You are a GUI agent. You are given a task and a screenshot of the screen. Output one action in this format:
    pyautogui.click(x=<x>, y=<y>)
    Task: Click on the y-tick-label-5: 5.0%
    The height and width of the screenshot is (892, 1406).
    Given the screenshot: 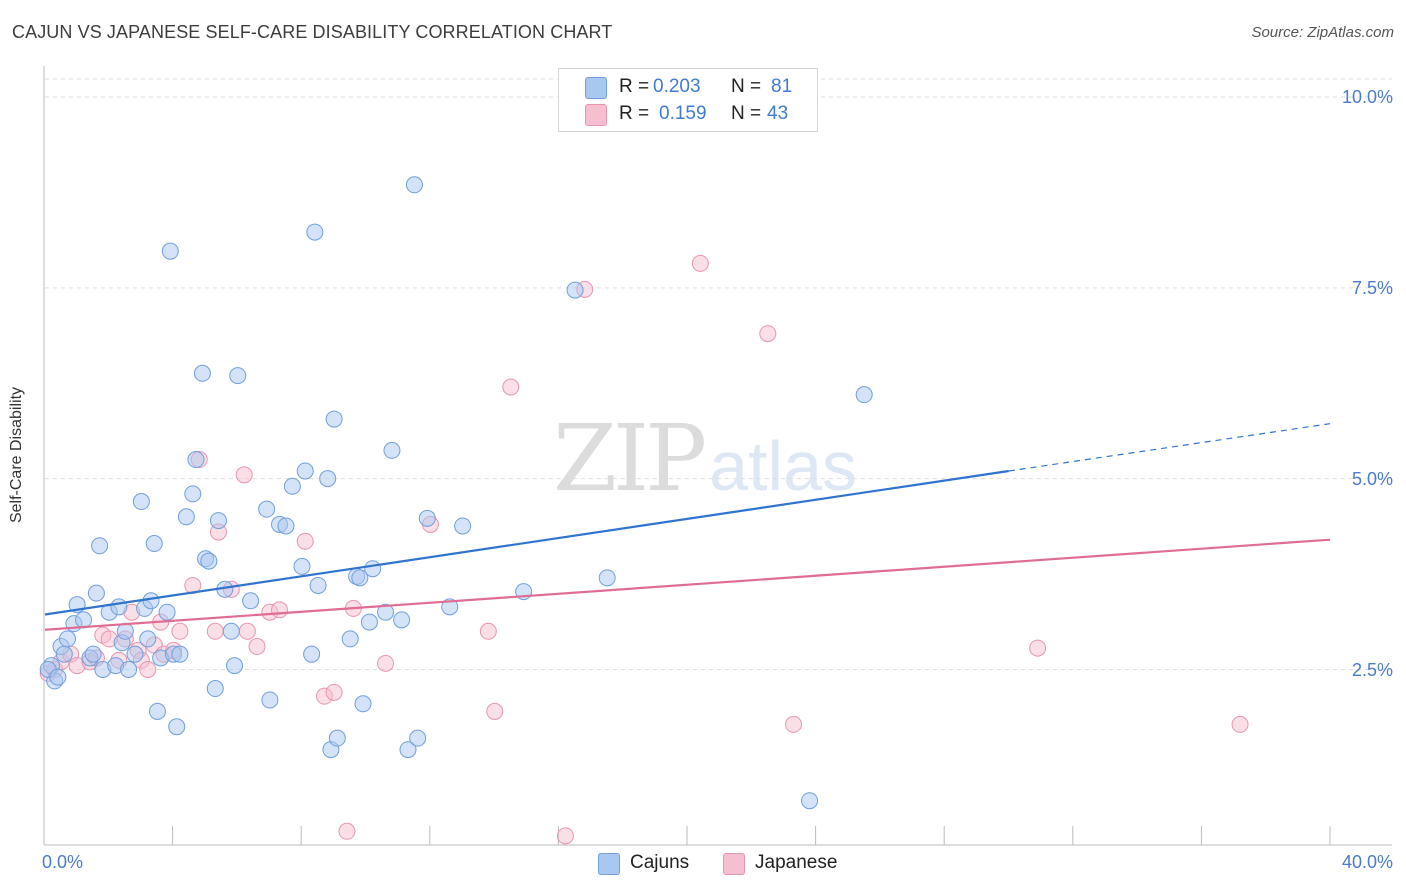 What is the action you would take?
    pyautogui.click(x=1372, y=479)
    